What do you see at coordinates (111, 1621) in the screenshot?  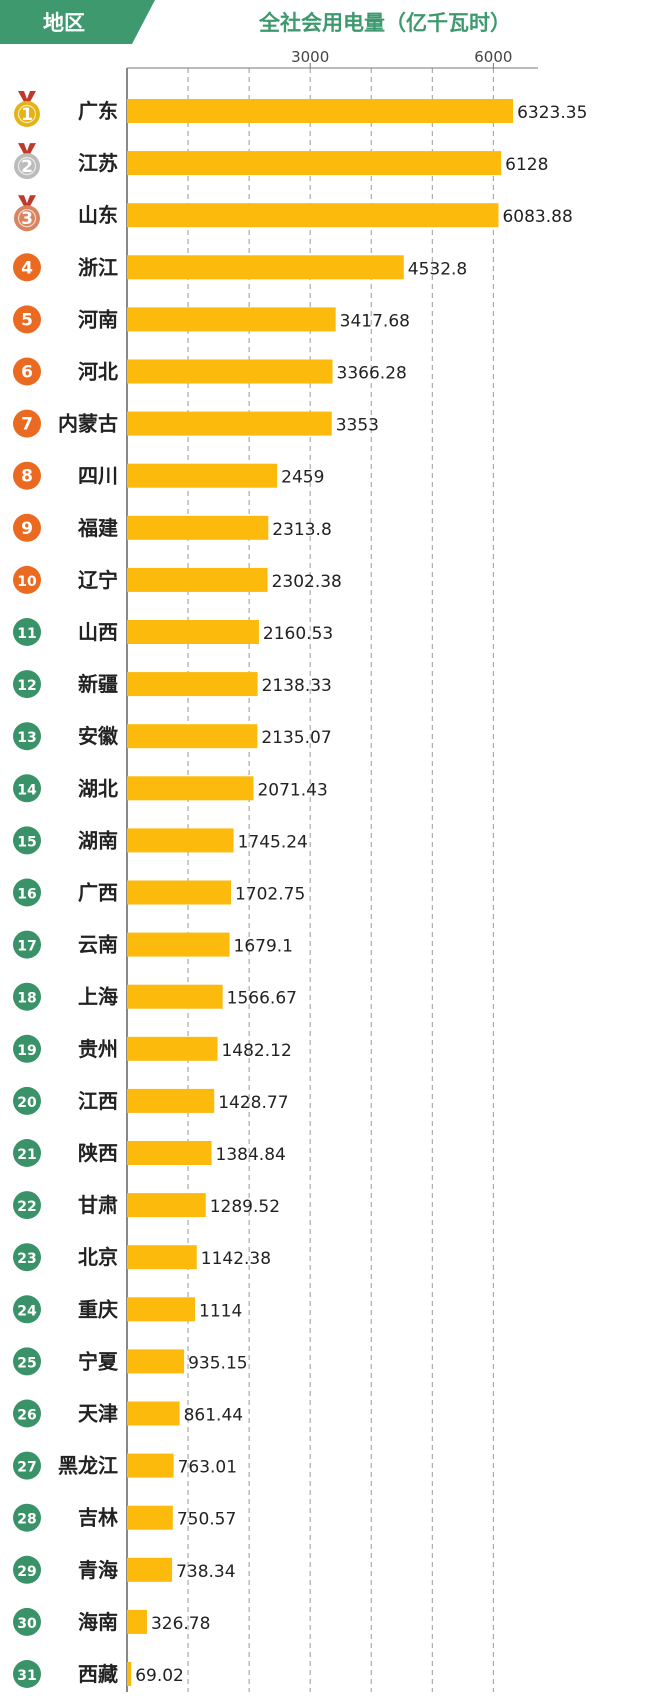 I see `bar-row: 30 海南 326.78` at bounding box center [111, 1621].